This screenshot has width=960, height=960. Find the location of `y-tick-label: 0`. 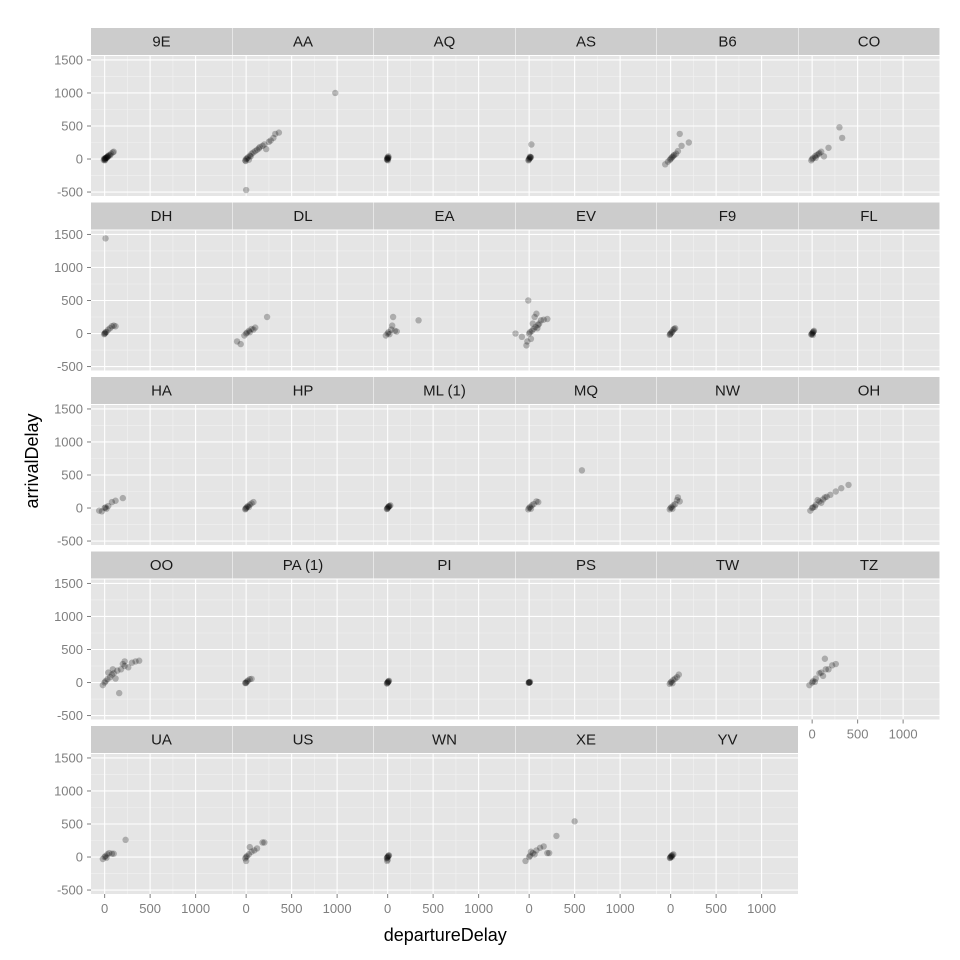

y-tick-label: 0 is located at coordinates (79, 159).